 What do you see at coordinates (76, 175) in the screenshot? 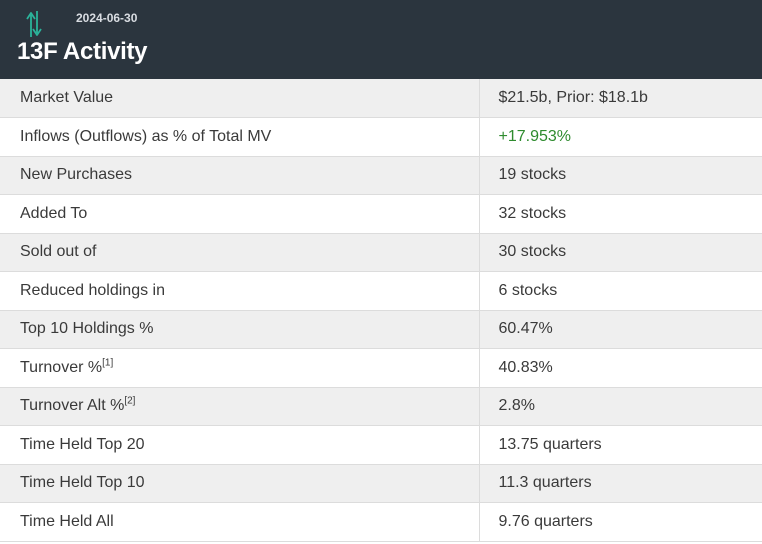
I see `row-label-text: New Purchases` at bounding box center [76, 175].